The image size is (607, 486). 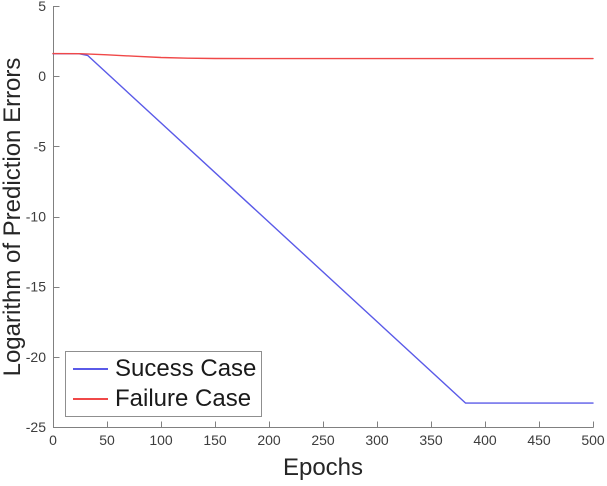 I want to click on legend-item-success: Sucess Case, so click(x=163, y=369).